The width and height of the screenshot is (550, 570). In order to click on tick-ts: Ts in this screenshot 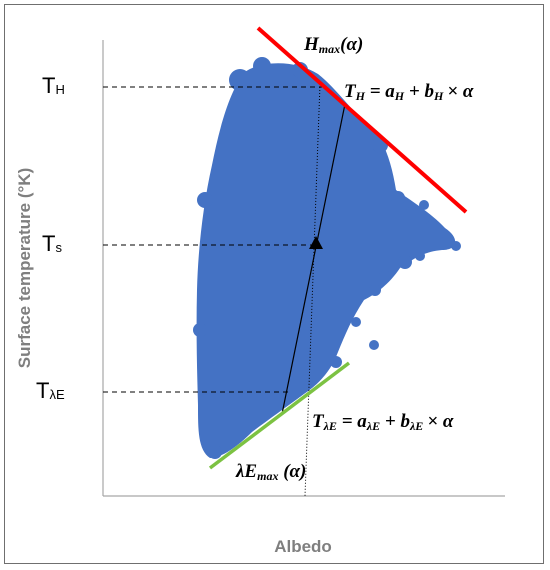, I will do `click(52, 243)`.